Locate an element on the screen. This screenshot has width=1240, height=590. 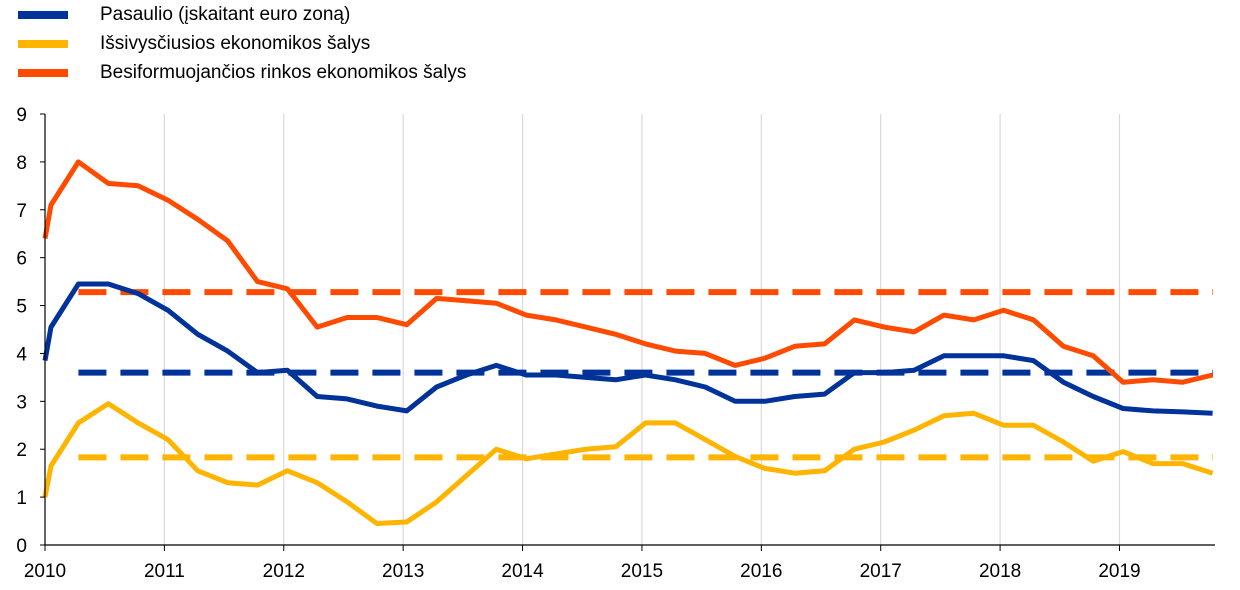
x-tick-label: 2017 is located at coordinates (881, 571).